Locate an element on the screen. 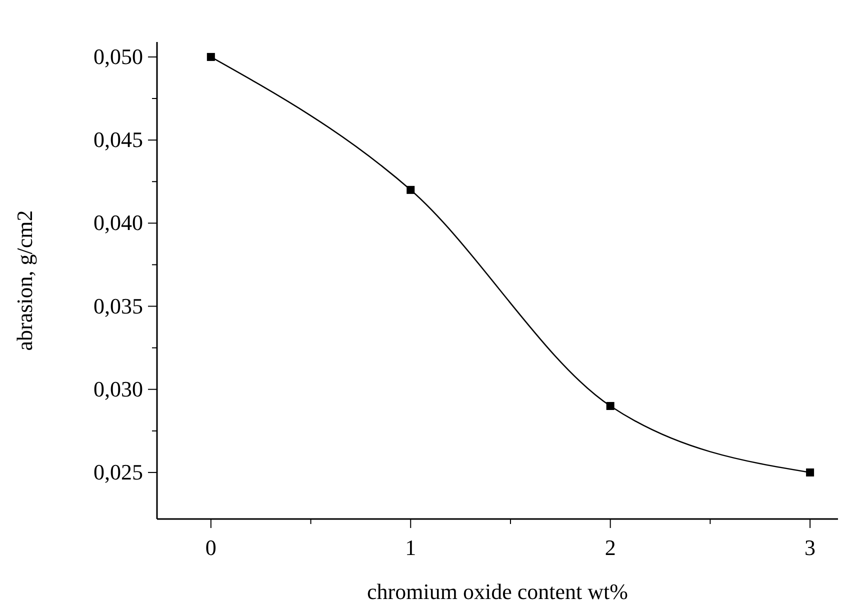  y-tick-label: 0,030 is located at coordinates (118, 389).